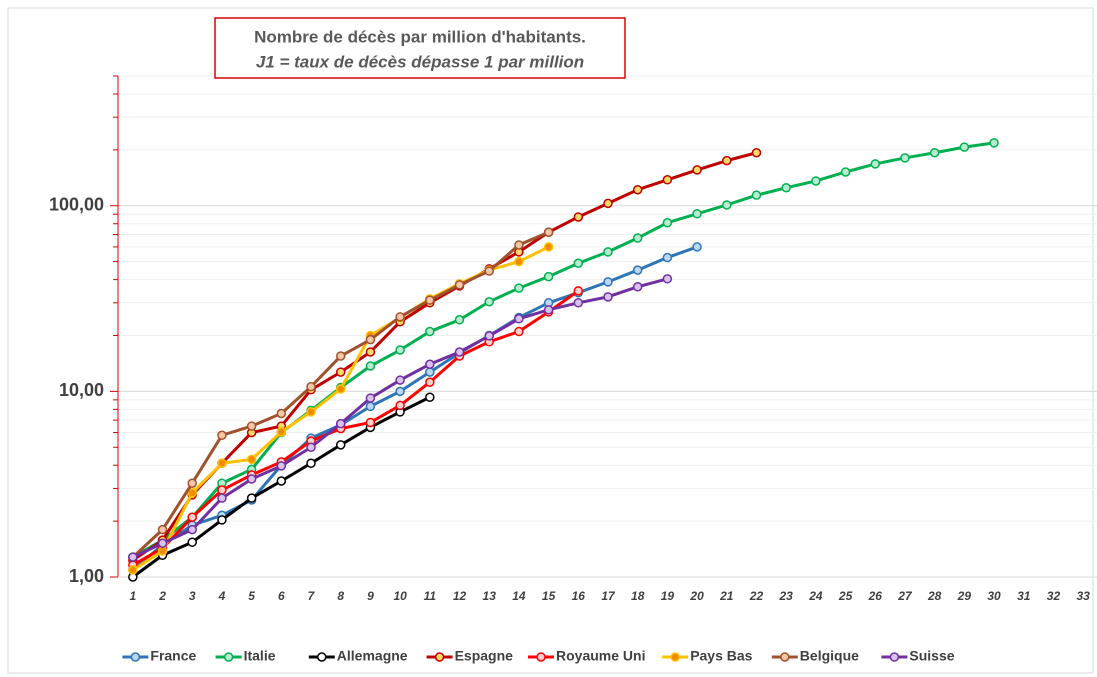 The width and height of the screenshot is (1097, 677). I want to click on x-tick-label: 27, so click(905, 596).